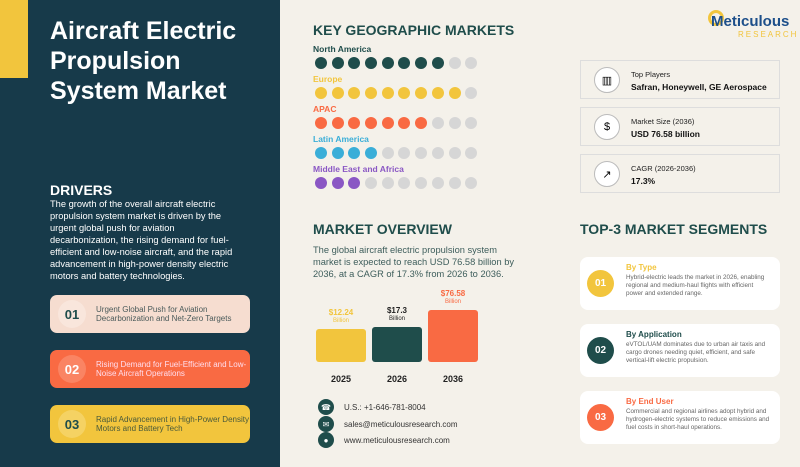 The image size is (800, 467). What do you see at coordinates (14, 39) in the screenshot?
I see `accent-strip` at bounding box center [14, 39].